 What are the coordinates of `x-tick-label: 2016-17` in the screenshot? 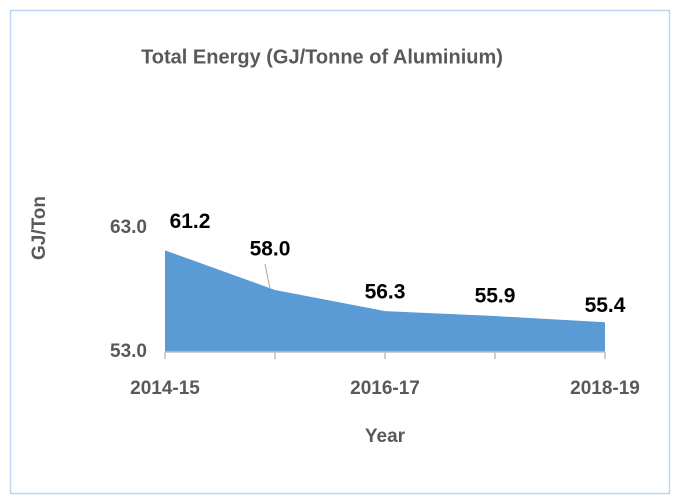 It's located at (385, 388).